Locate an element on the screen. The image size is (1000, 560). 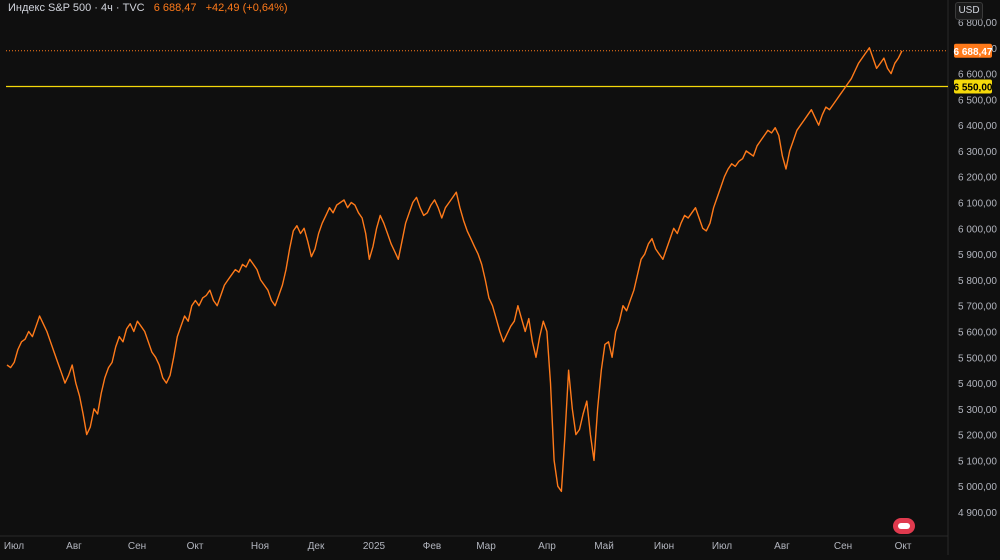
y-tick-label: 6 400,00 is located at coordinates (977, 126).